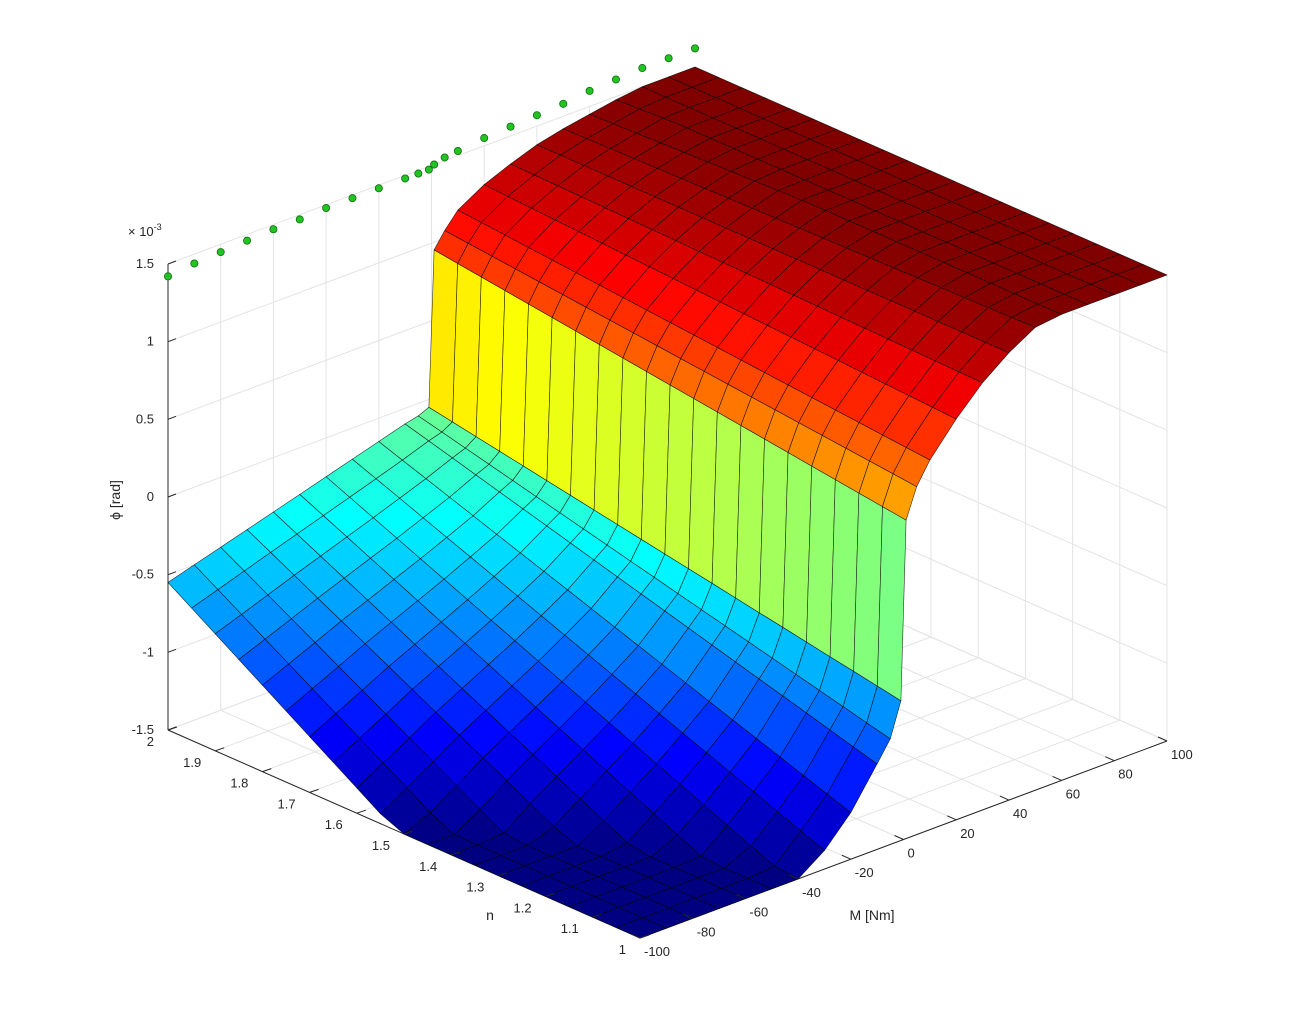 The width and height of the screenshot is (1290, 1036). What do you see at coordinates (1020, 813) in the screenshot?
I see `y-tick-label: 40` at bounding box center [1020, 813].